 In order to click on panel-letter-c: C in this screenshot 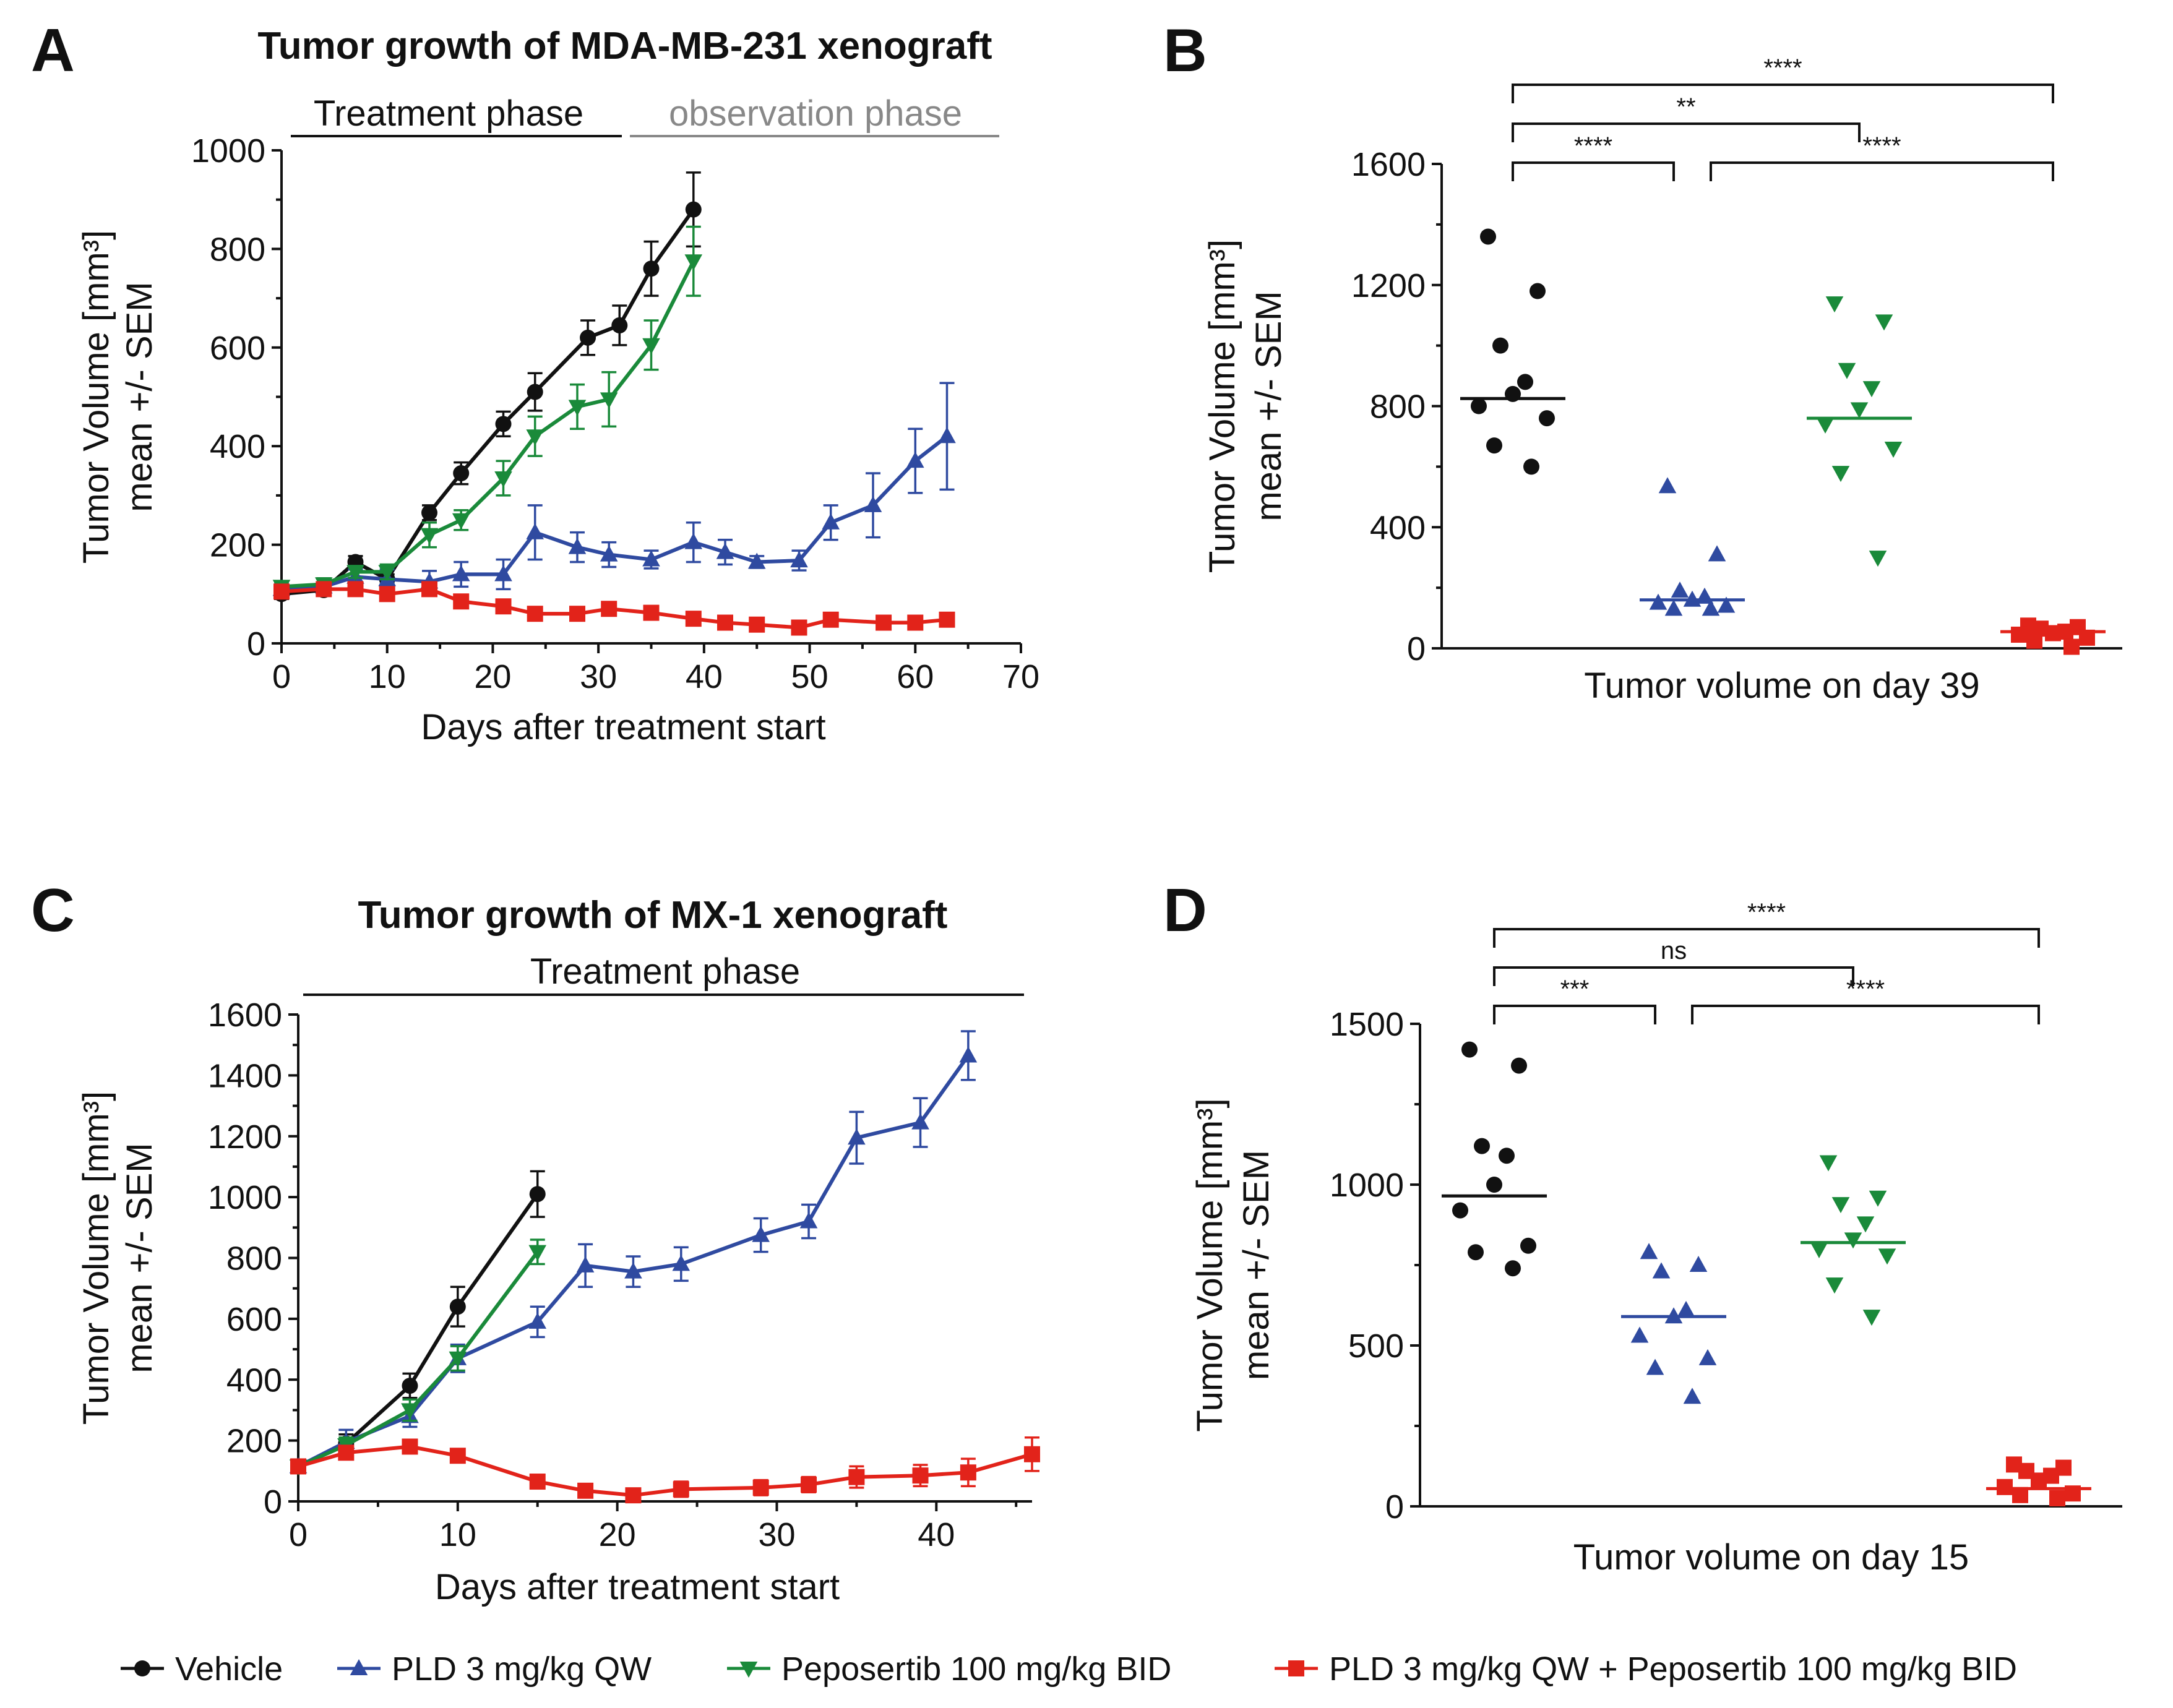, I will do `click(53, 910)`.